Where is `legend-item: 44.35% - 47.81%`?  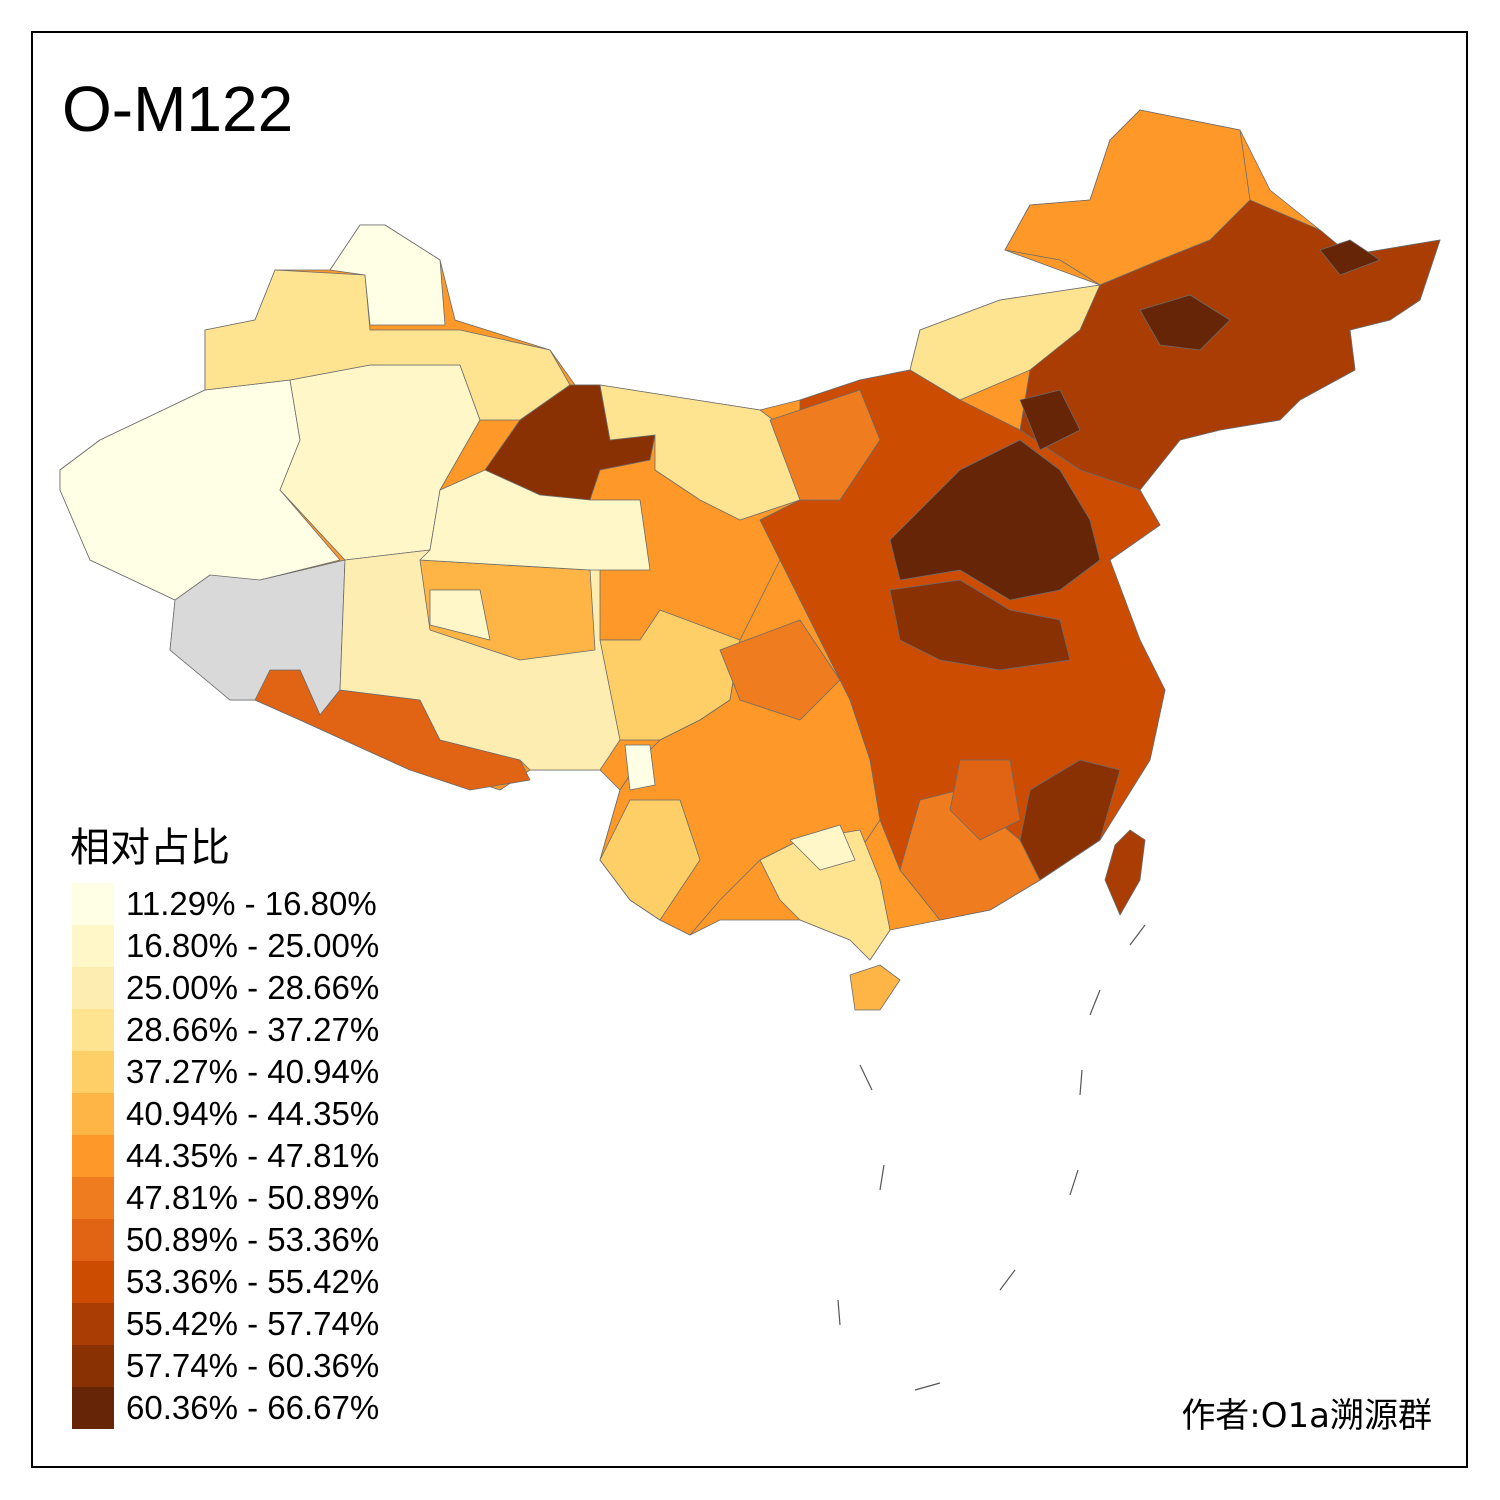 legend-item: 44.35% - 47.81% is located at coordinates (225, 1156).